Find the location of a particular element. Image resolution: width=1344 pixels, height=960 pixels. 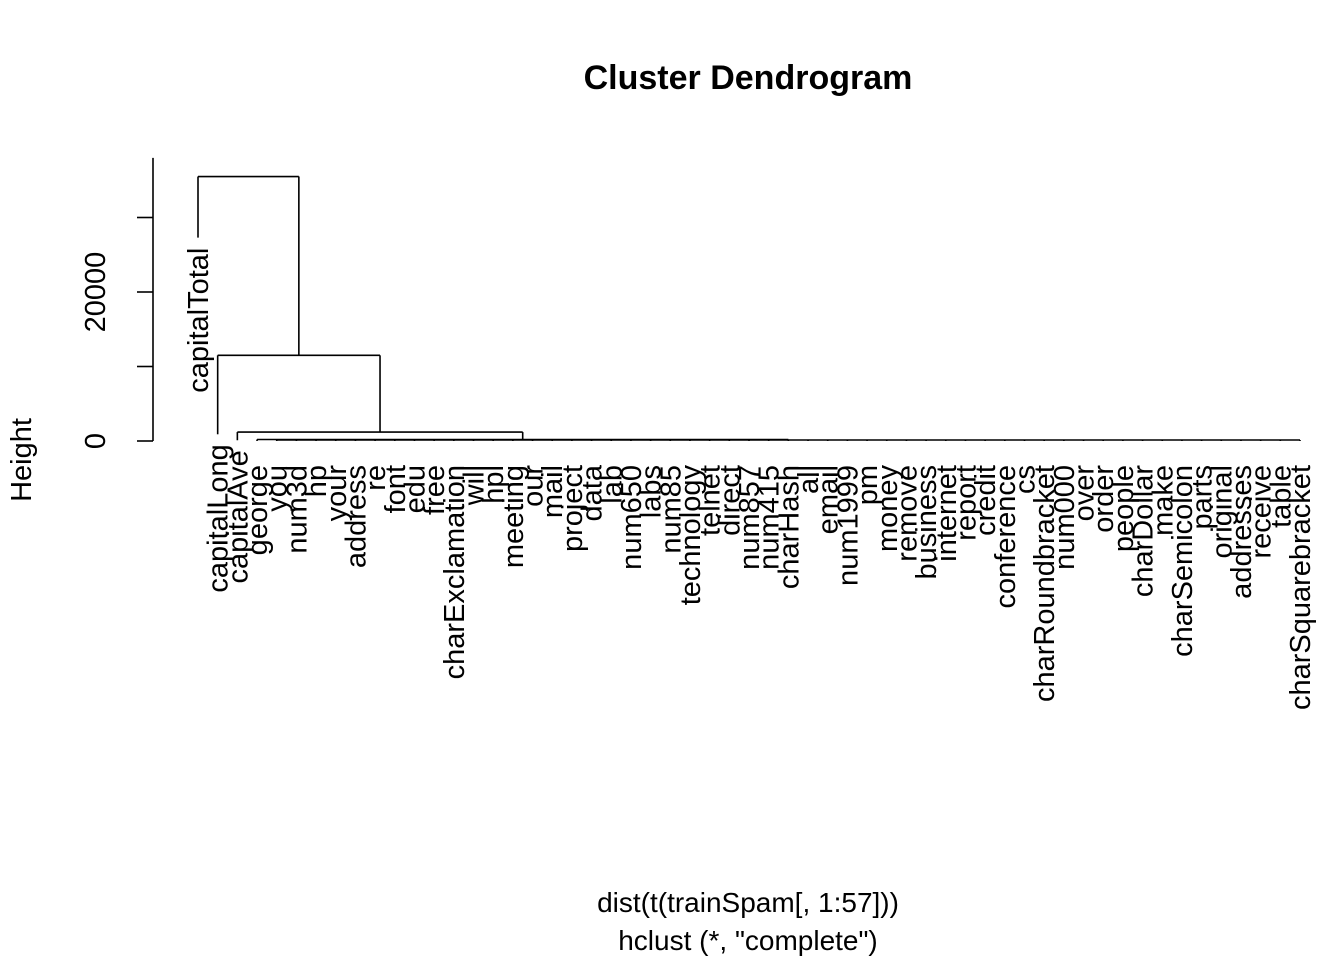

method-sublabel: hclust (*, "complete") is located at coordinates (748, 940).